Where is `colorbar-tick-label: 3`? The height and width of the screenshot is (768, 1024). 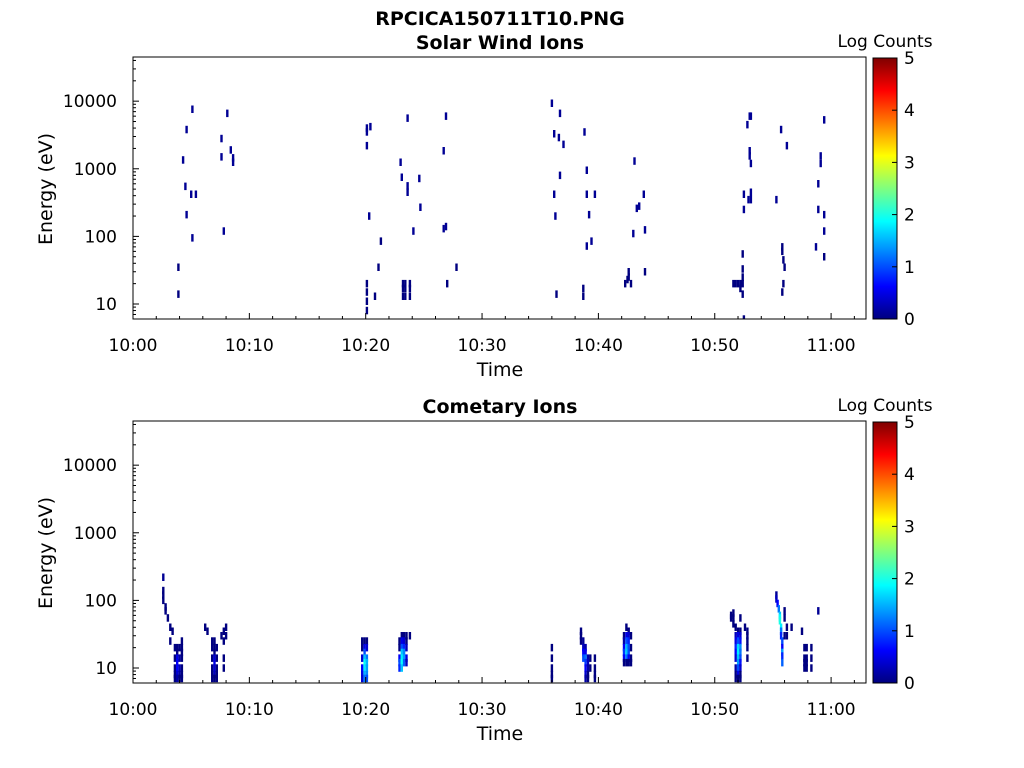 colorbar-tick-label: 3 is located at coordinates (909, 163).